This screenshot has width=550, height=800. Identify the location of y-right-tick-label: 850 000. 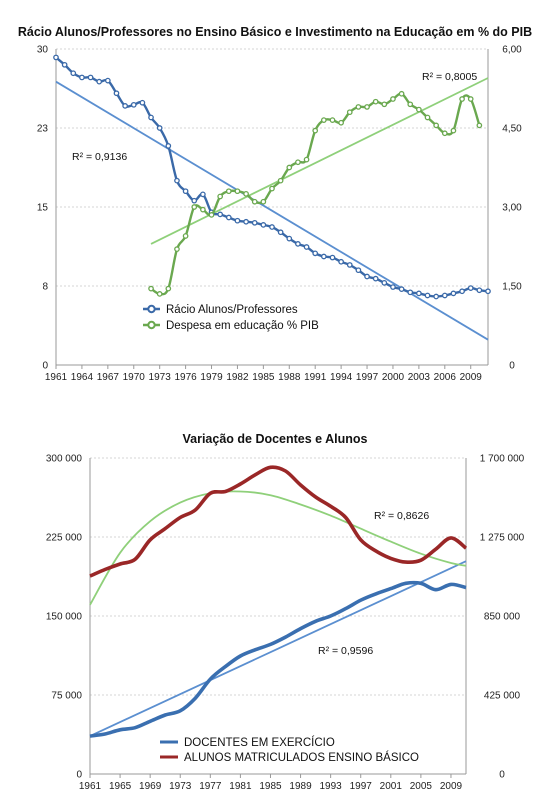
(502, 617).